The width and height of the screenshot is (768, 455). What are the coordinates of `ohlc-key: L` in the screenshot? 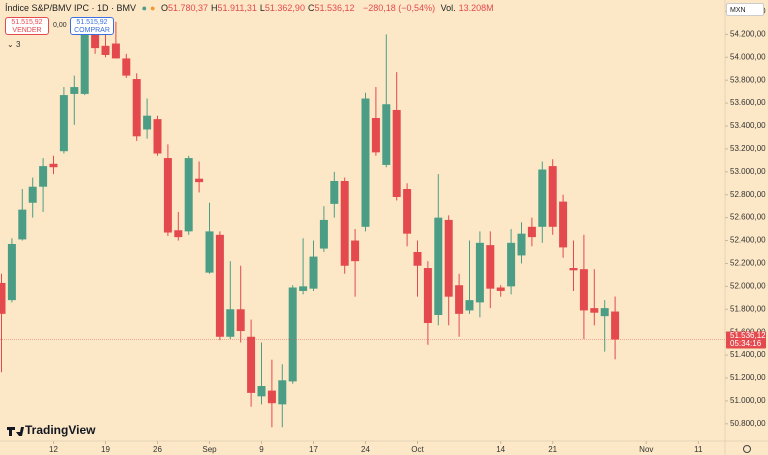 It's located at (262, 8).